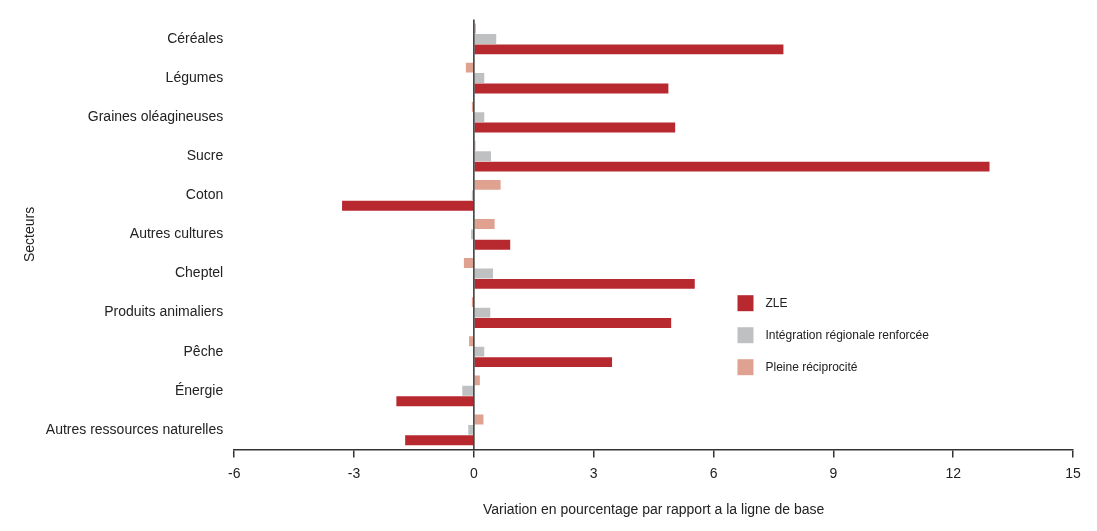 The width and height of the screenshot is (1097, 531). Describe the element at coordinates (195, 37) in the screenshot. I see `y-tick-label: Céréales` at that location.